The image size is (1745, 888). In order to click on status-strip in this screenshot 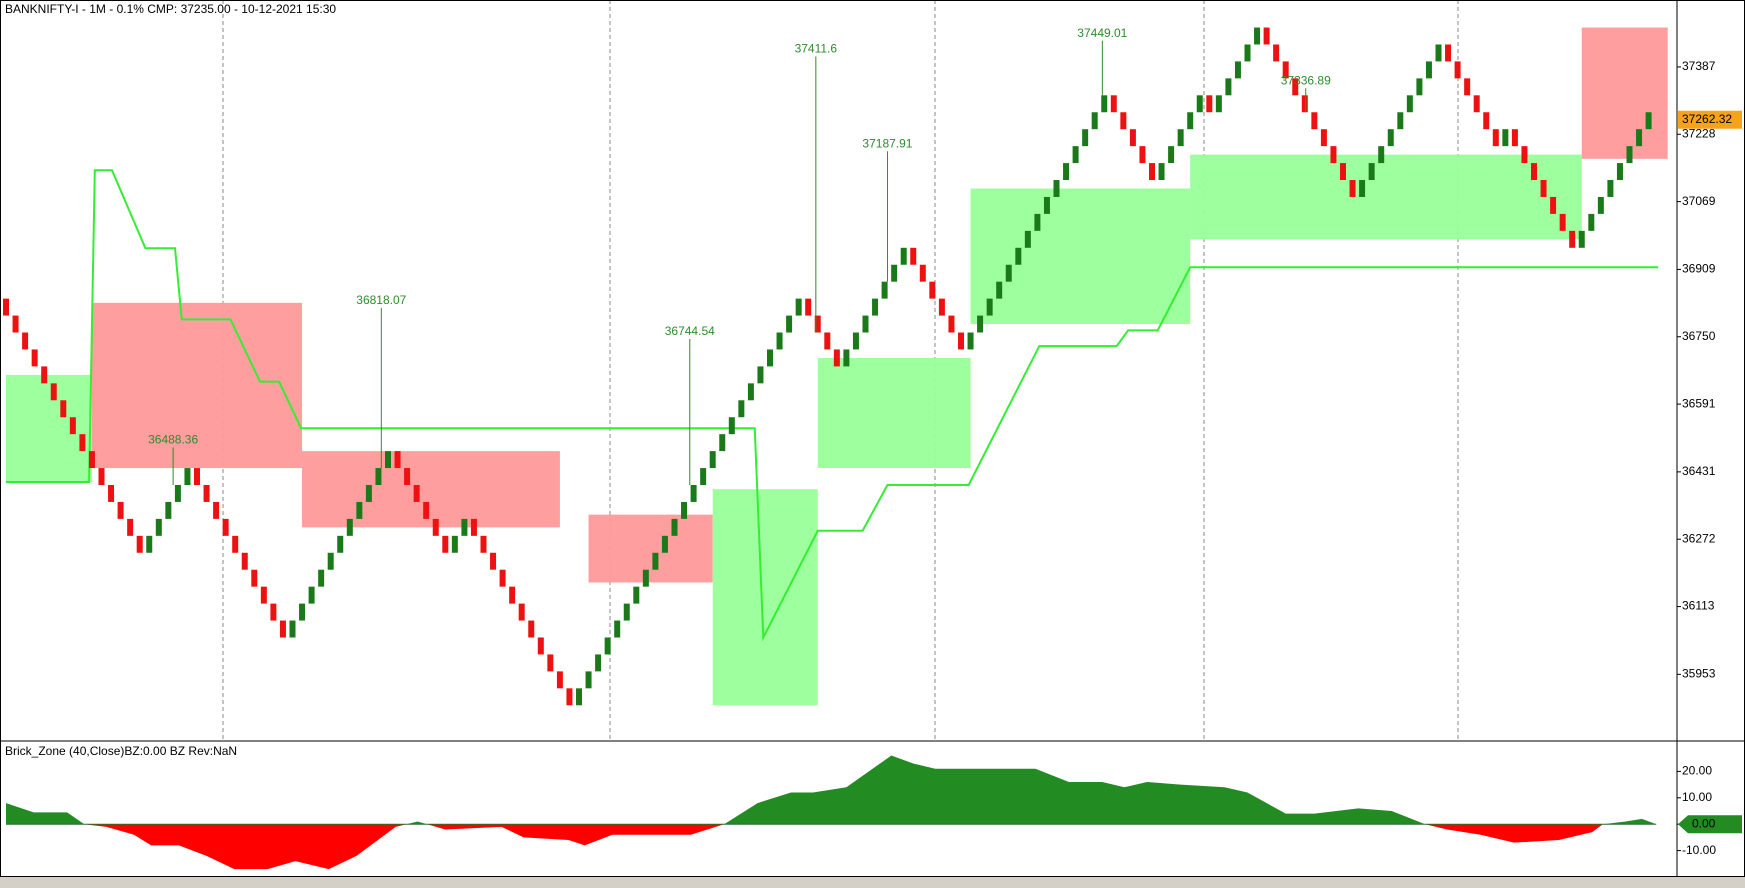, I will do `click(872, 882)`.